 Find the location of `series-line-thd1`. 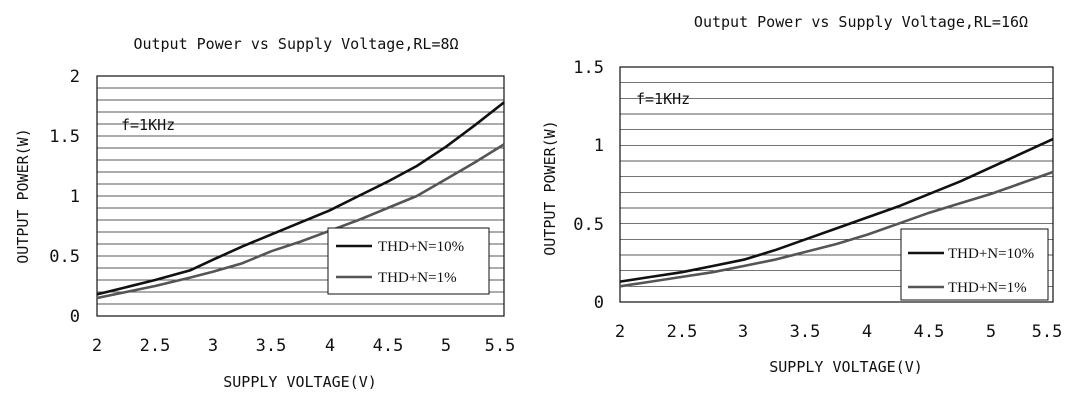

series-line-thd1 is located at coordinates (836, 229).